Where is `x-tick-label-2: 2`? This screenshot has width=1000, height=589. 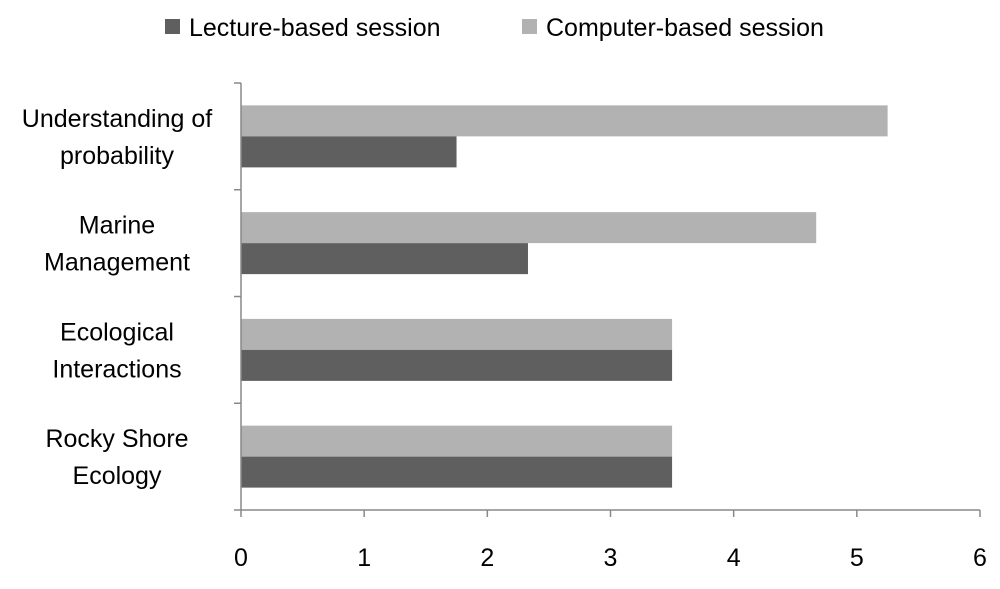
x-tick-label-2: 2 is located at coordinates (487, 558).